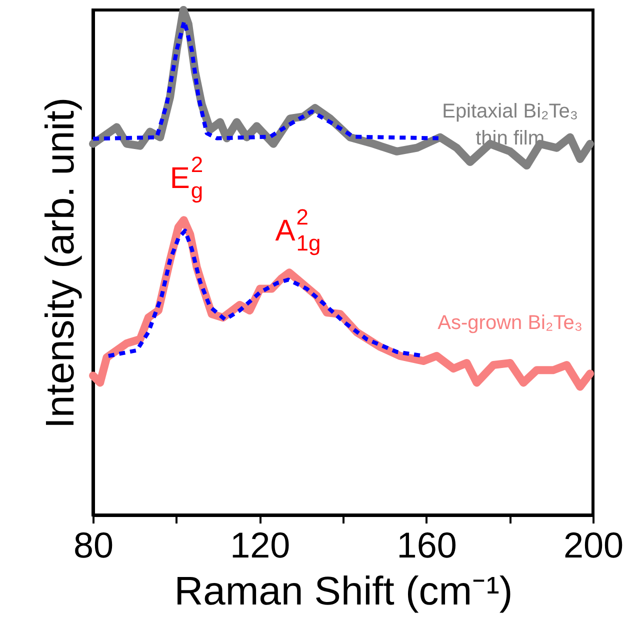 This screenshot has height=641, width=632. I want to click on x-tick-label: 200, so click(593, 545).